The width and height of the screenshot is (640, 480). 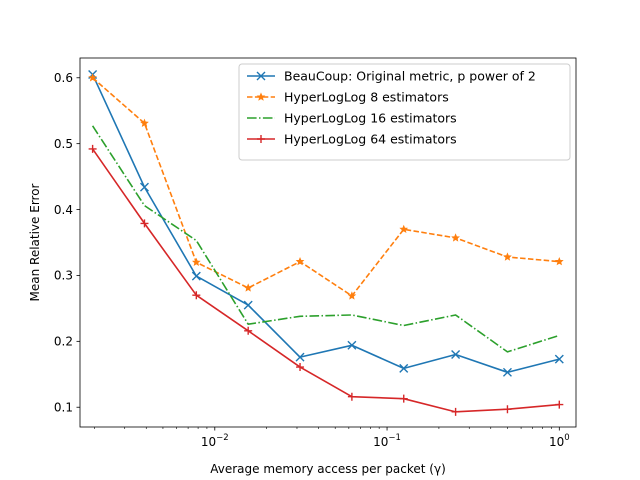 What do you see at coordinates (366, 97) in the screenshot?
I see `legend-label: HyperLogLog 8 estimators` at bounding box center [366, 97].